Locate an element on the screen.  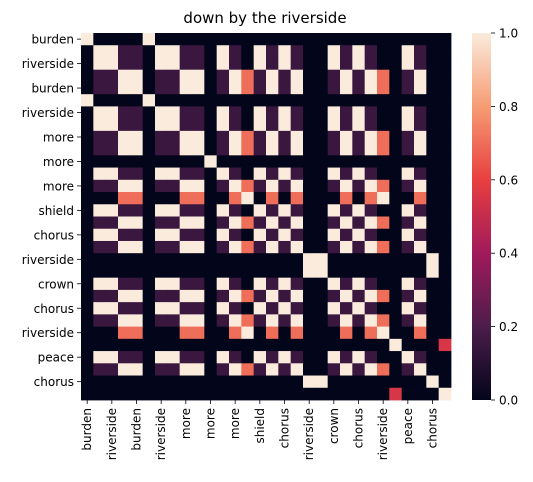
y-tick-label: more is located at coordinates (58, 186).